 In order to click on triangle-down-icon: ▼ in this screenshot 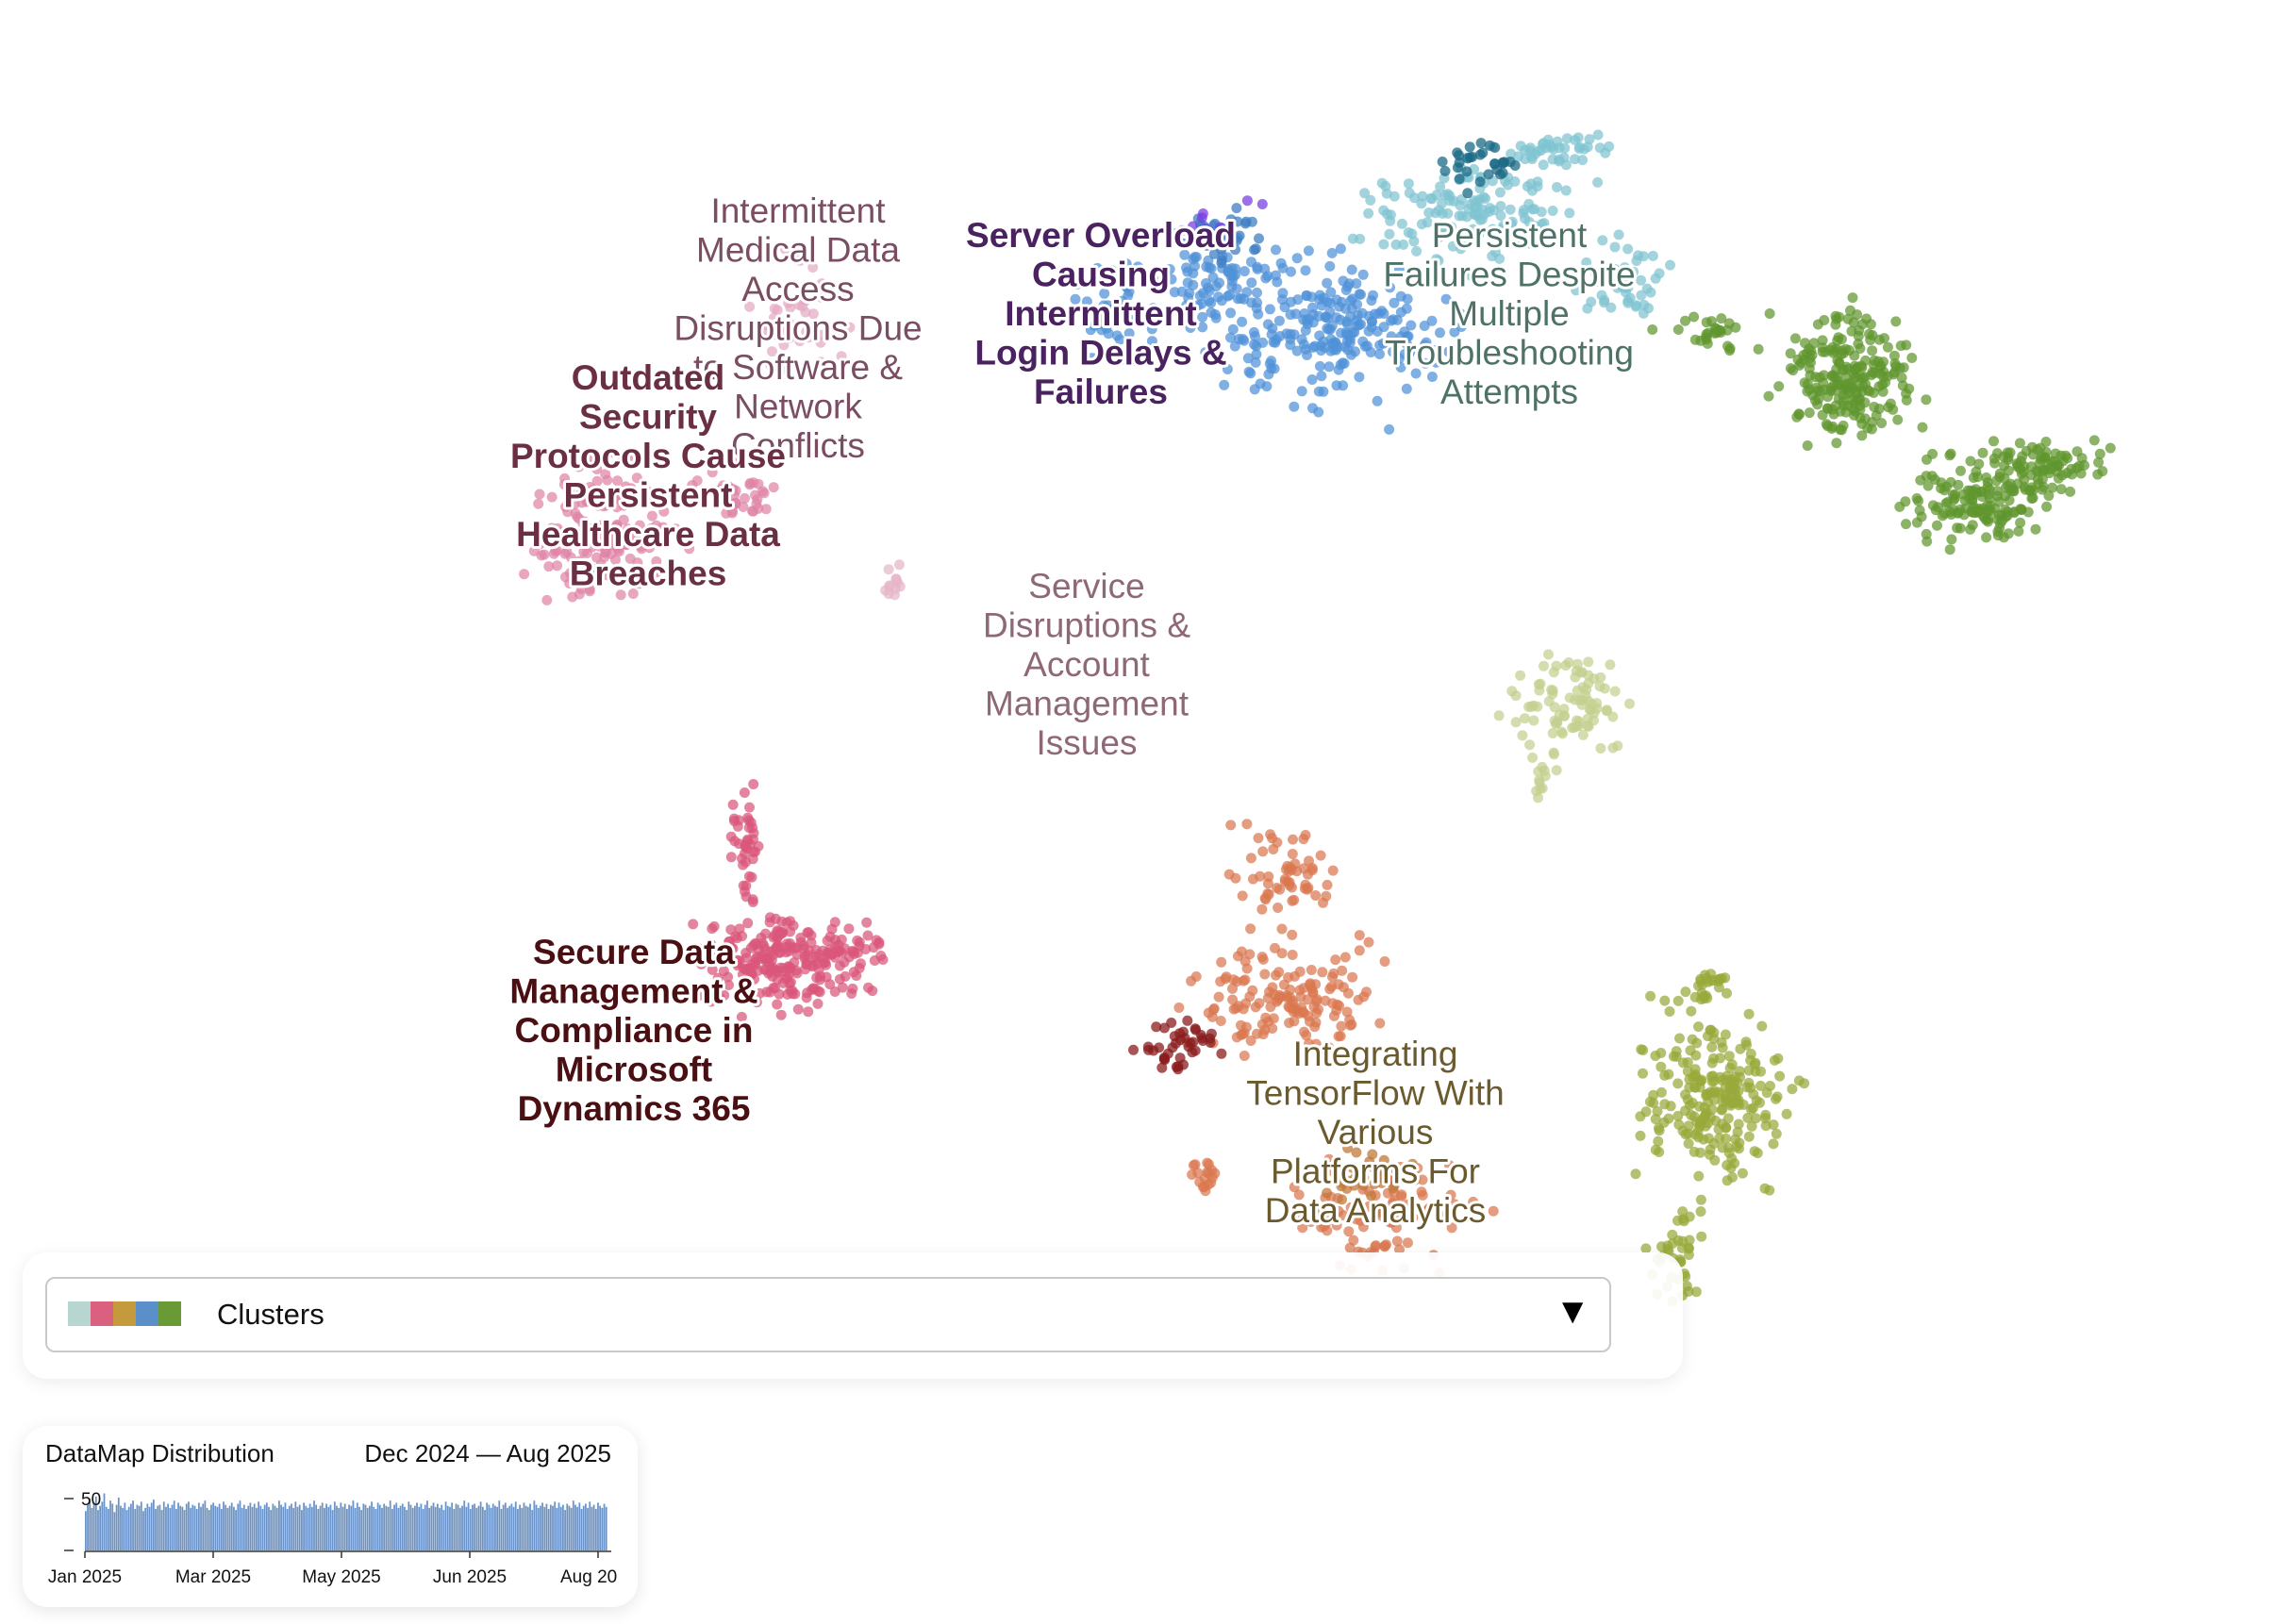, I will do `click(1572, 1312)`.